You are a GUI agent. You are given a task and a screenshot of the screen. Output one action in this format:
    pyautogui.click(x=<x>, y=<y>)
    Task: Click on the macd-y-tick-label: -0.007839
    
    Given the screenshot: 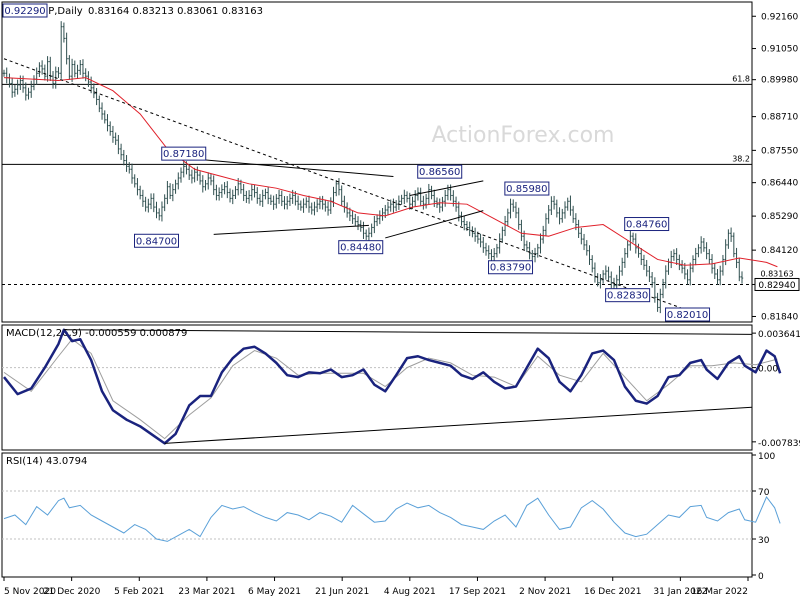 What is the action you would take?
    pyautogui.click(x=779, y=444)
    